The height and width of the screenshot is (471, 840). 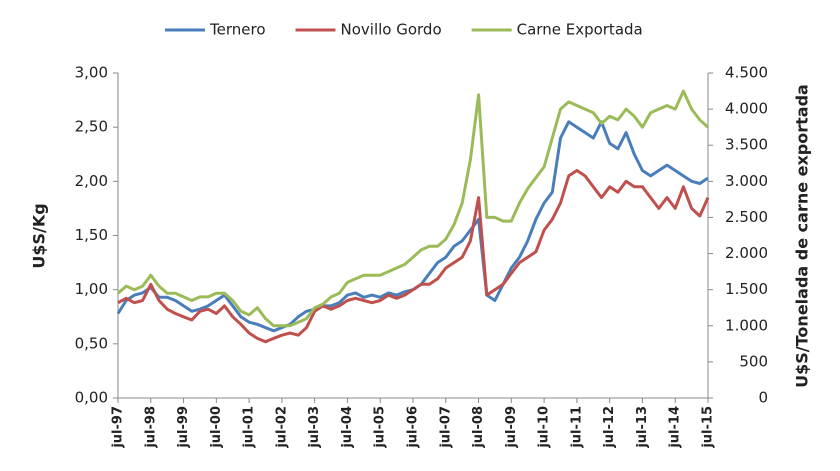 I want to click on y-tick-label: 1,00, so click(x=91, y=289).